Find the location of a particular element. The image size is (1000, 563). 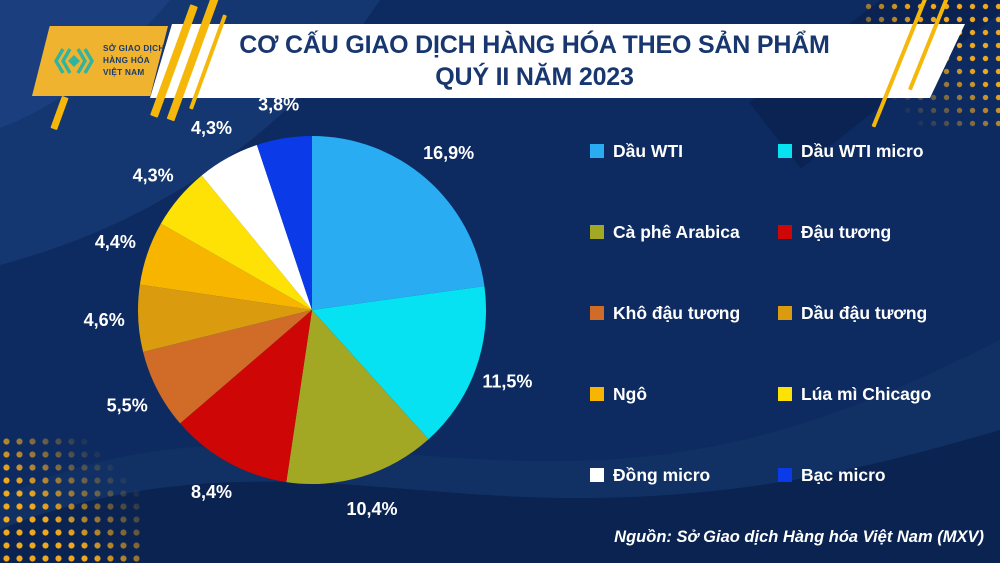

pie-value-label: 4,4% is located at coordinates (115, 242).